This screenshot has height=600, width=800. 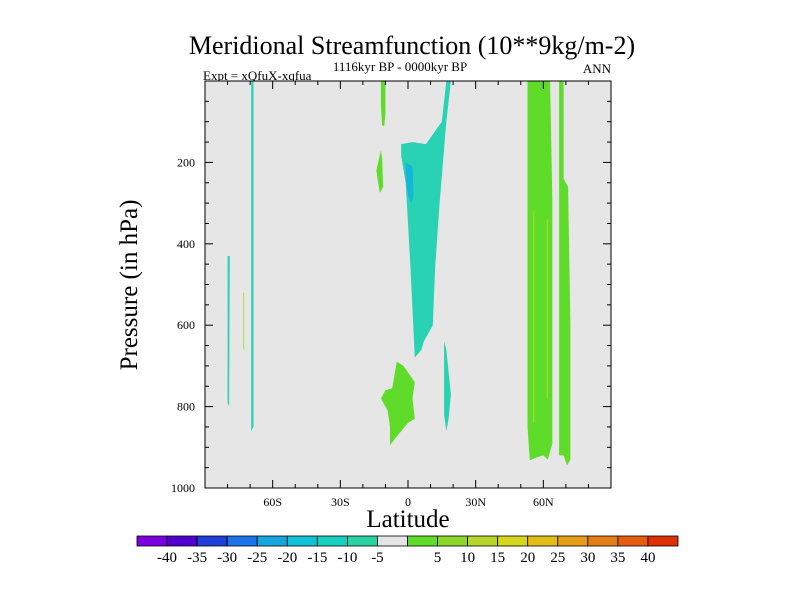 What do you see at coordinates (257, 558) in the screenshot?
I see `colorbar-label: -25` at bounding box center [257, 558].